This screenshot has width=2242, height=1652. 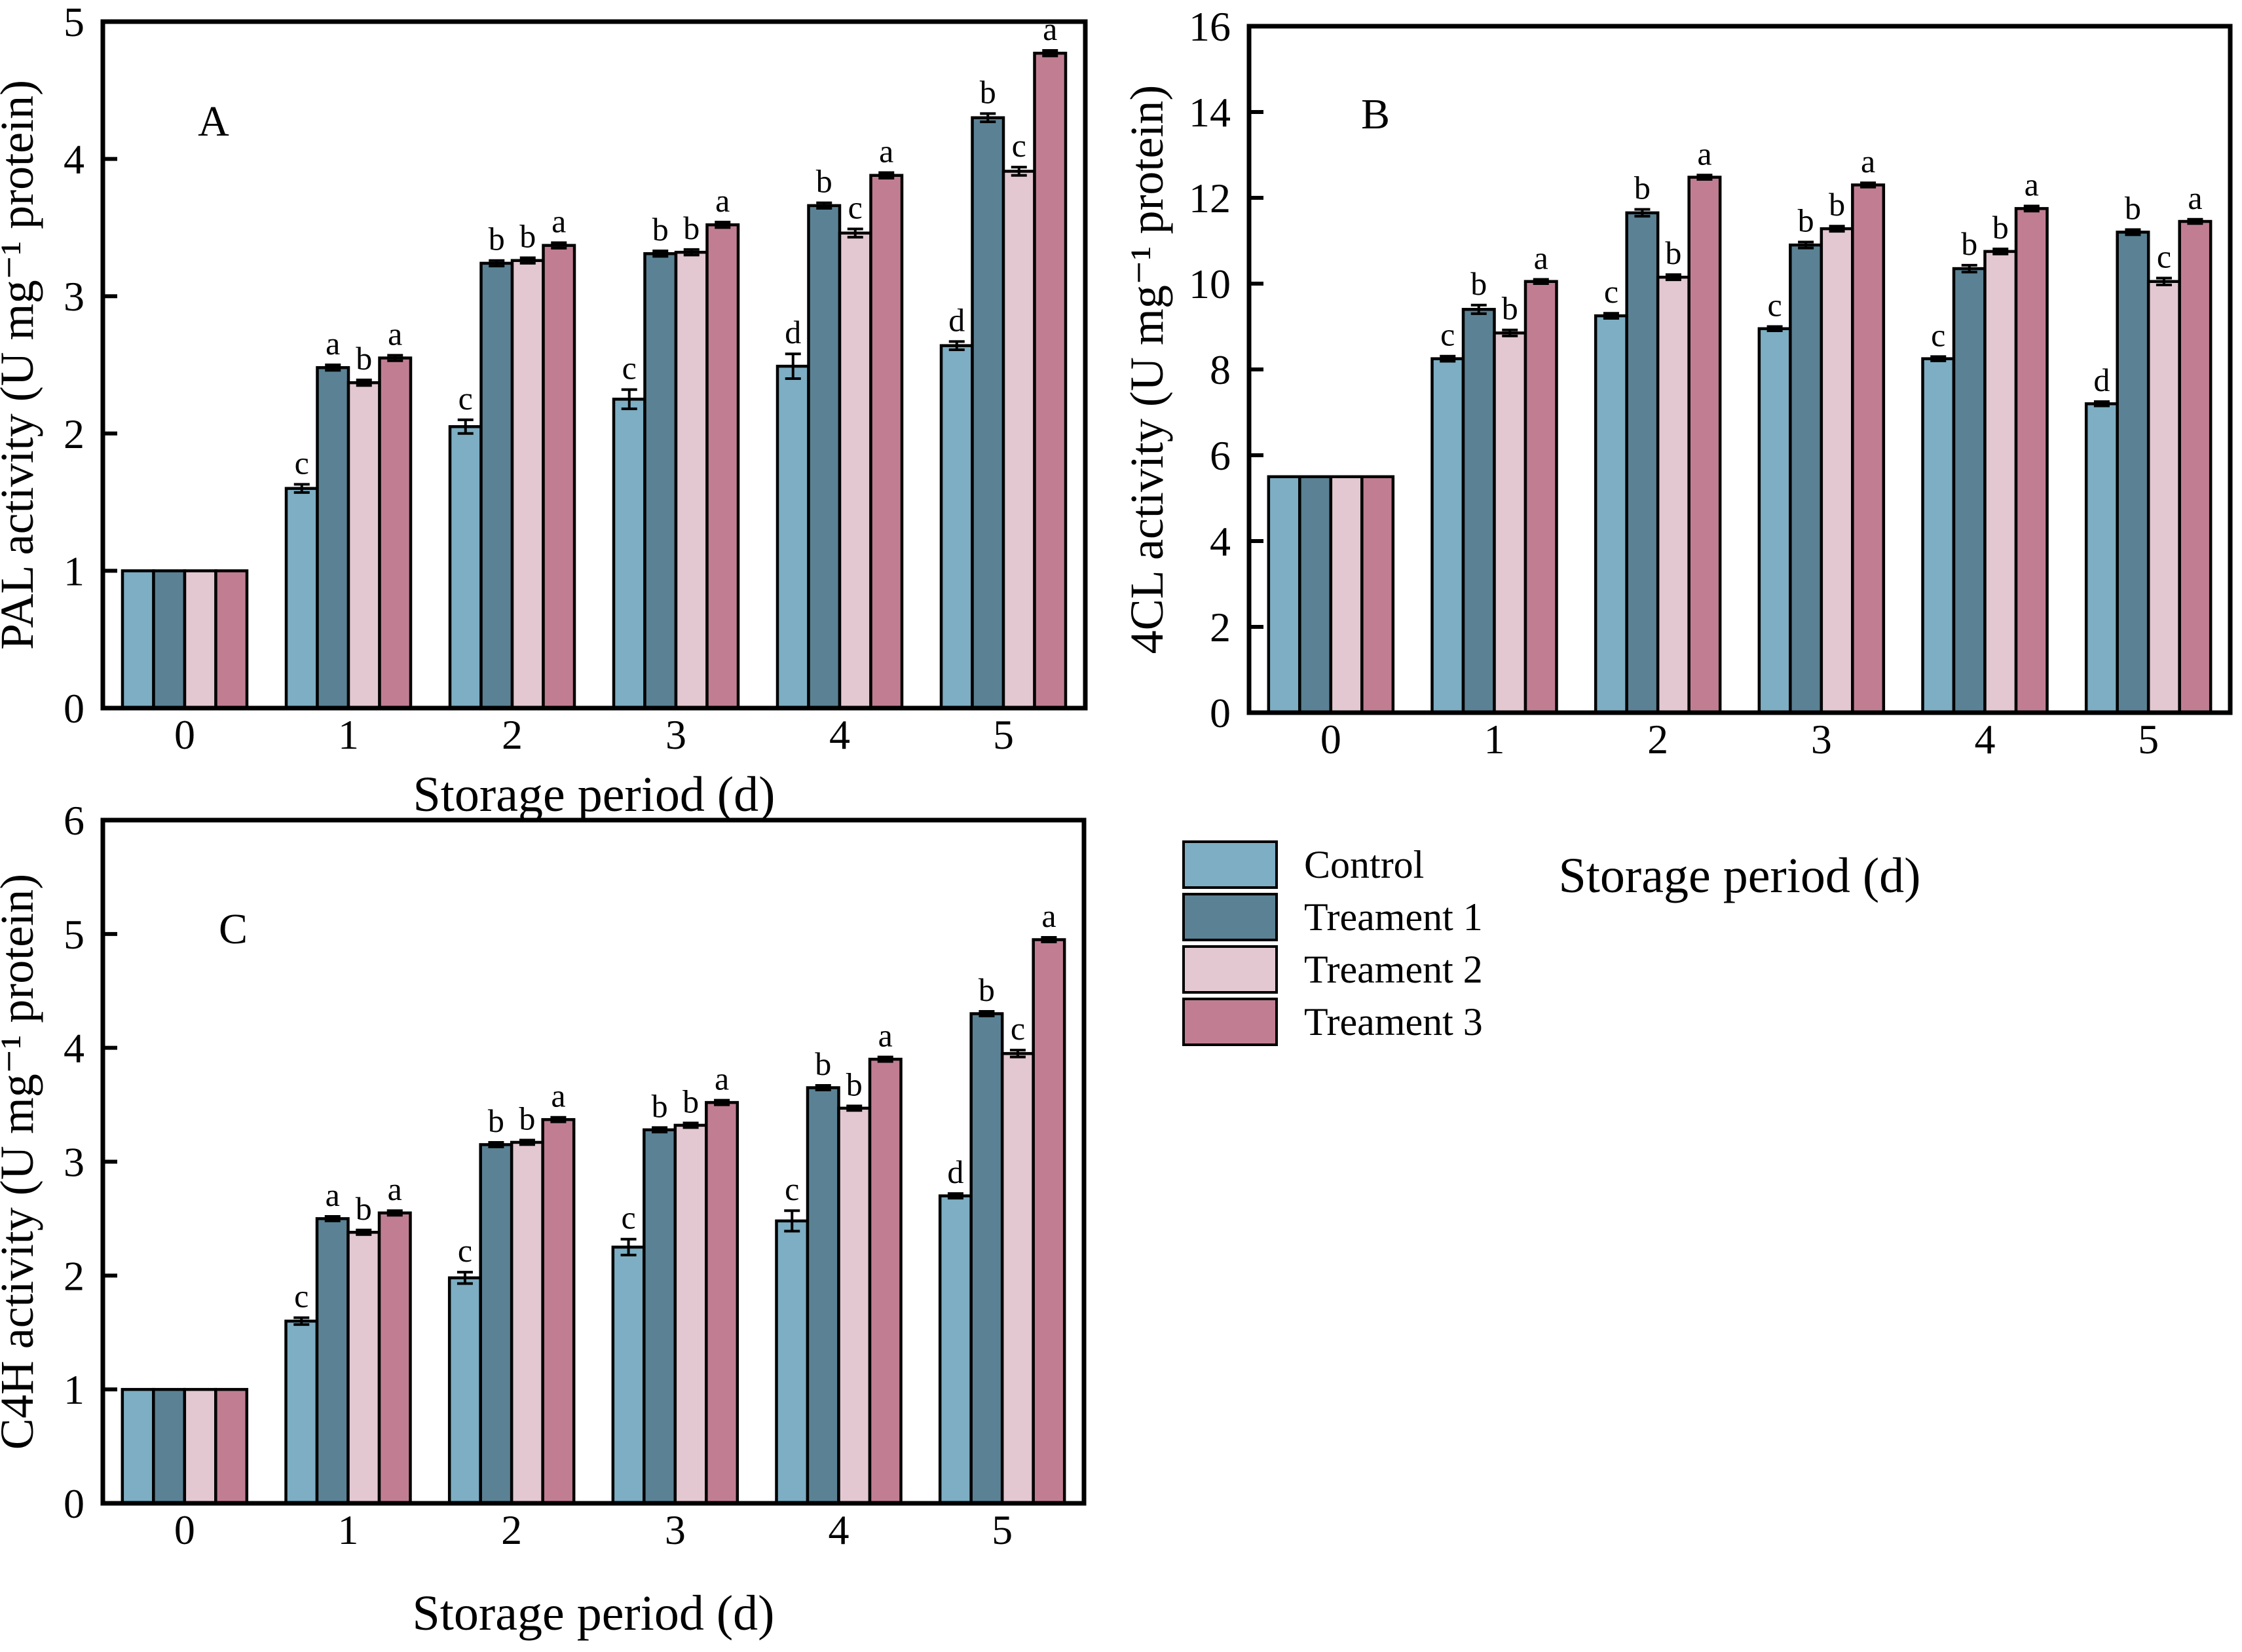 What do you see at coordinates (1393, 1021) in the screenshot?
I see `legend-label-treament-3: Treament 3` at bounding box center [1393, 1021].